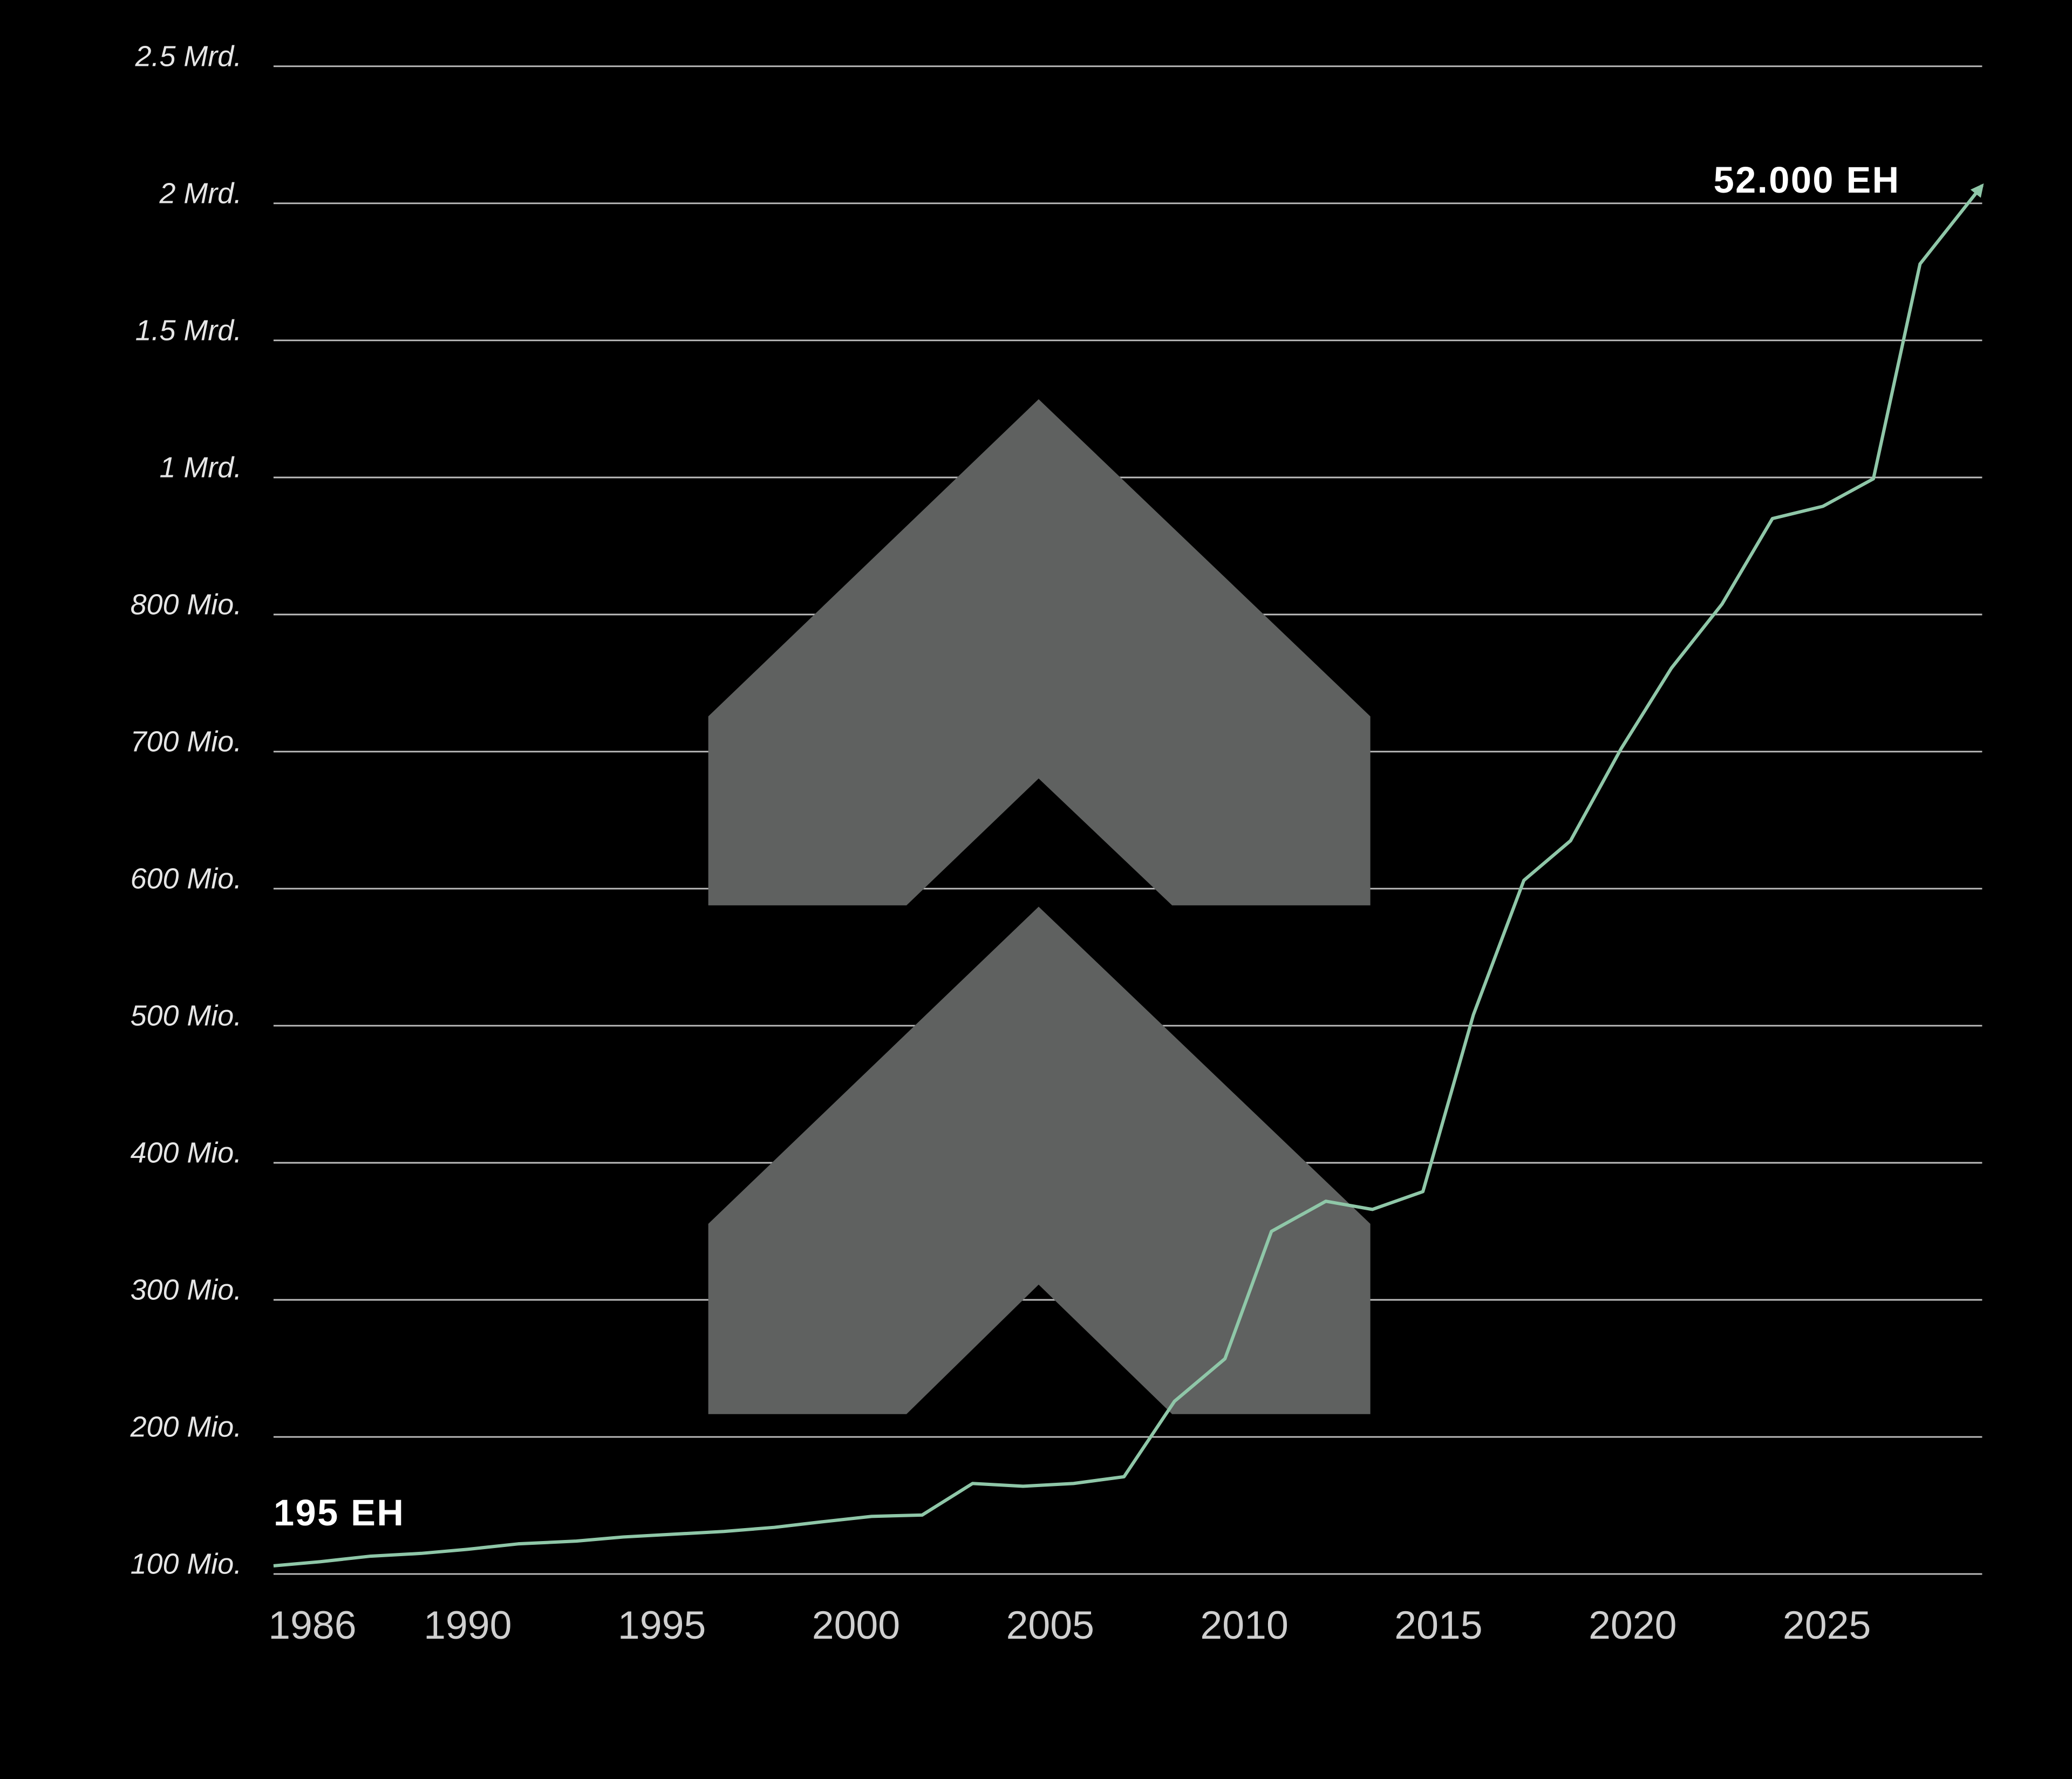 The height and width of the screenshot is (1779, 2072). Describe the element at coordinates (1039, 652) in the screenshot. I see `chevron-upper` at that location.